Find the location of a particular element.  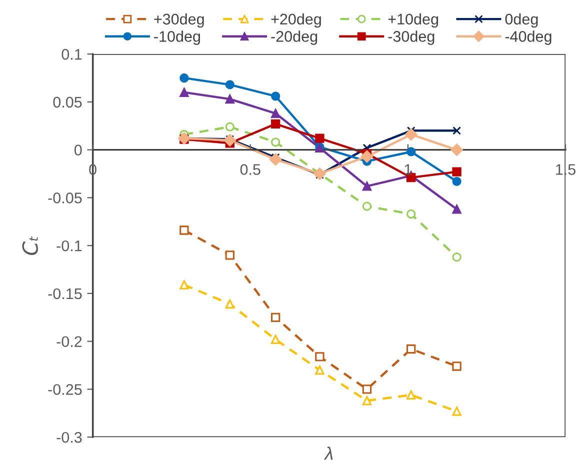

y-tick-label: -0.15 is located at coordinates (65, 294).